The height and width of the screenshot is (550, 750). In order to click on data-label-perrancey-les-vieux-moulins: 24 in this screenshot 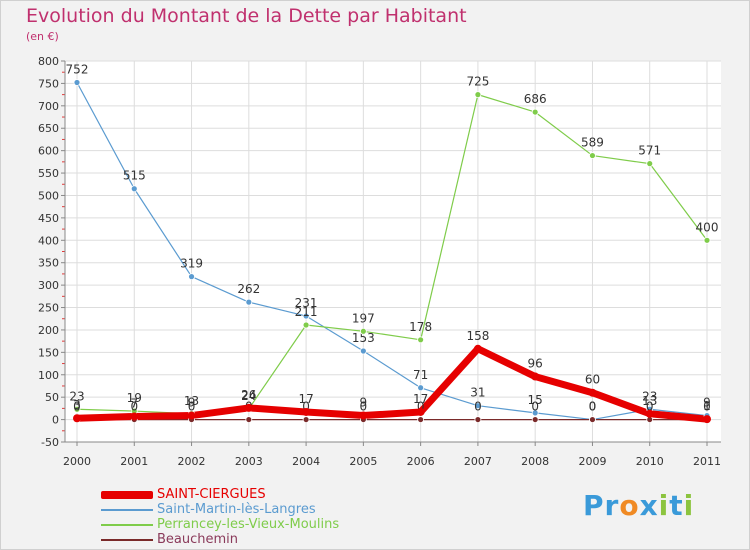, I will do `click(248, 396)`.